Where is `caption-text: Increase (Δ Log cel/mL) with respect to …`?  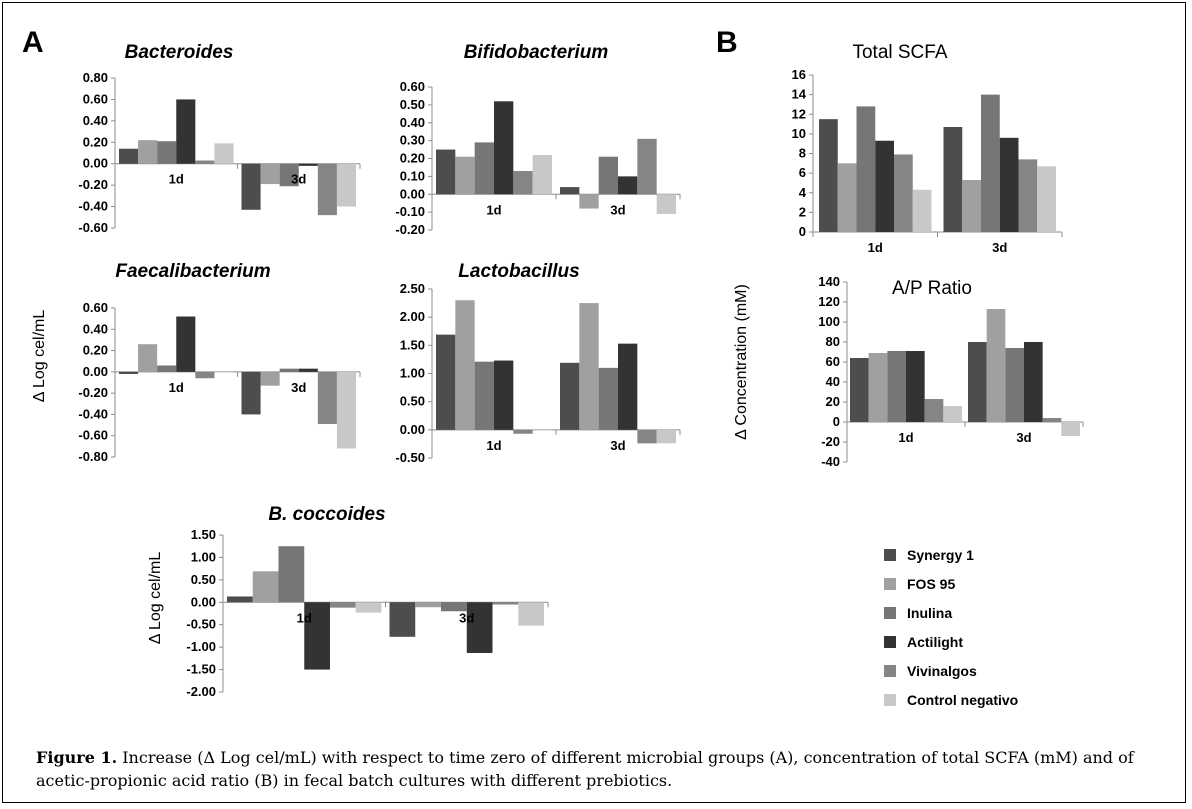
caption-text: Increase (Δ Log cel/mL) with respect to … is located at coordinates (585, 769).